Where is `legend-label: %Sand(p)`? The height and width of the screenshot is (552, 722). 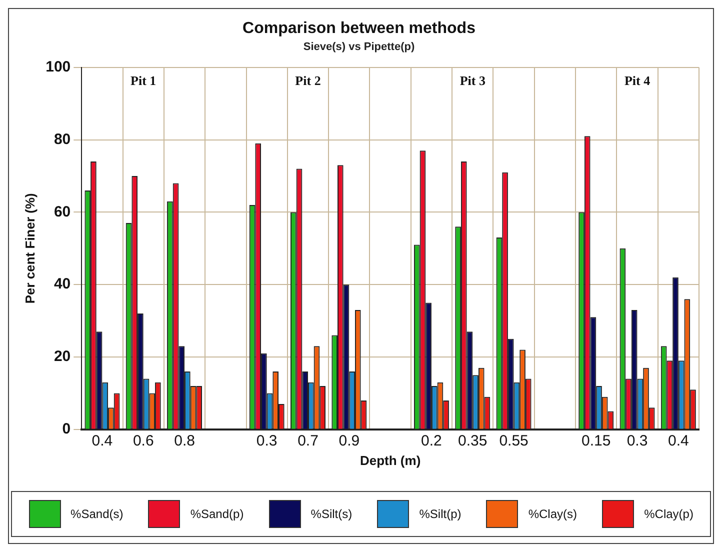
legend-label: %Sand(p) is located at coordinates (217, 514).